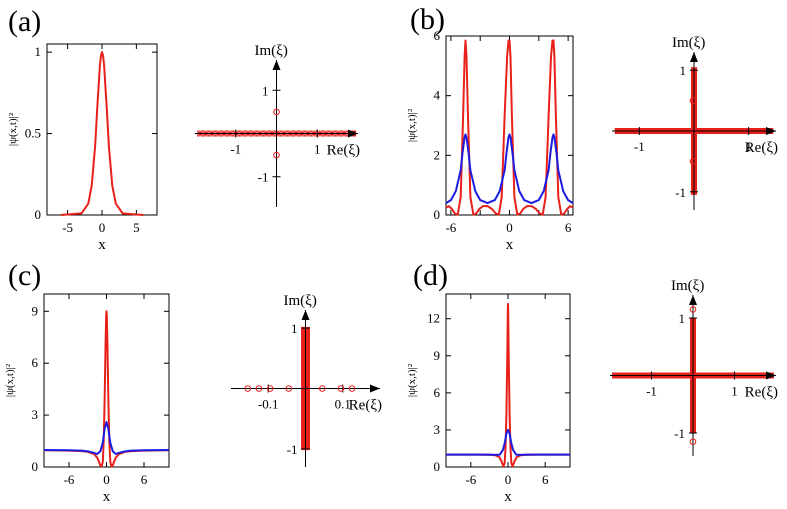  What do you see at coordinates (38, 51) in the screenshot?
I see `y-tick-label: 1` at bounding box center [38, 51].